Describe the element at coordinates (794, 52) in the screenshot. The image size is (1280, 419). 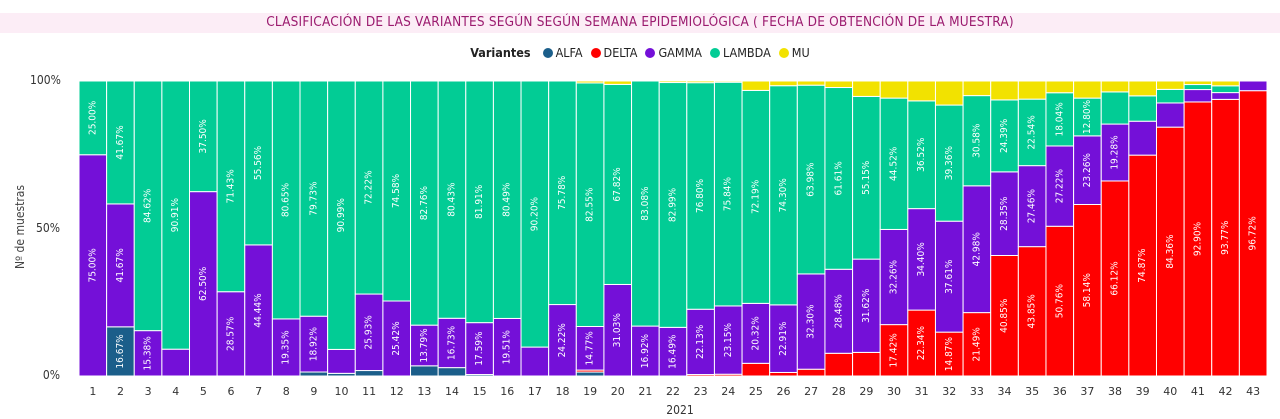
I see `legend-item-mu: MU` at that location.